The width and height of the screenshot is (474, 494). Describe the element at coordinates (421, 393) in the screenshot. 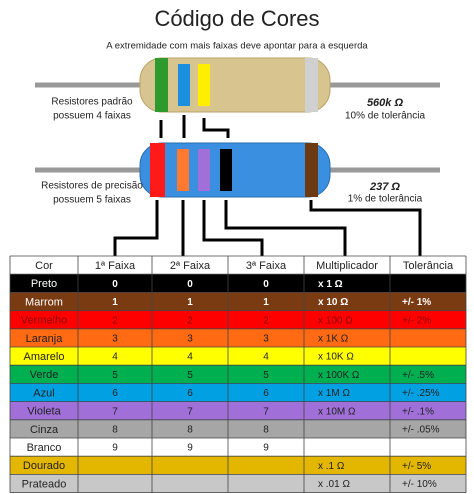

I see `cell: +/- .25%` at that location.